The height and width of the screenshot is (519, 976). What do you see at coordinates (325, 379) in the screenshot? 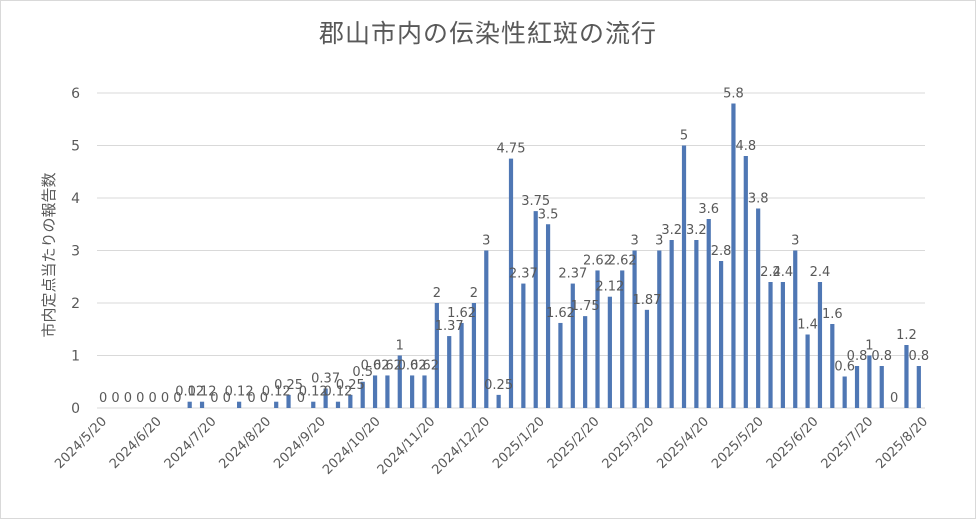
I see `data-label: 0.37` at bounding box center [325, 379].